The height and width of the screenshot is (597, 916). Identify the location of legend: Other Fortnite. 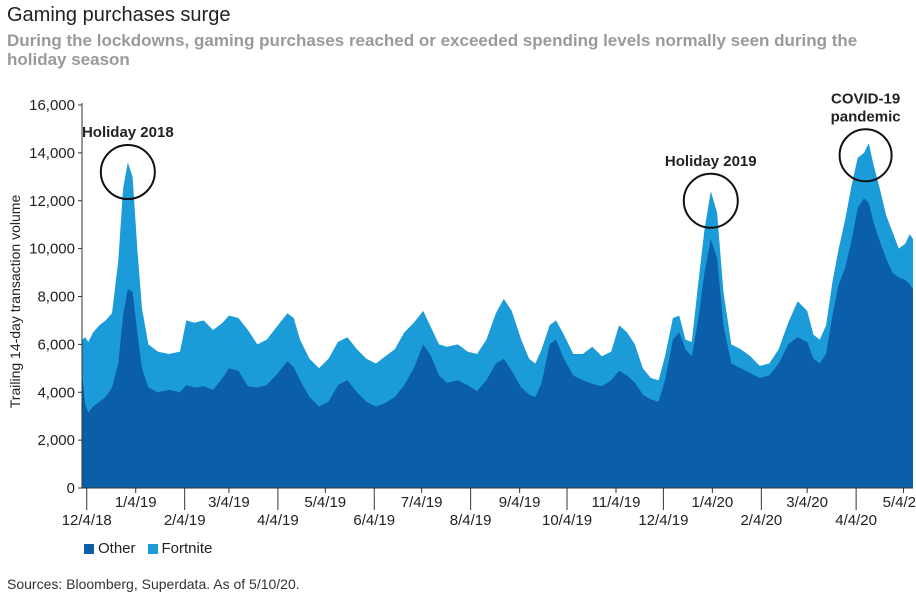
(148, 548).